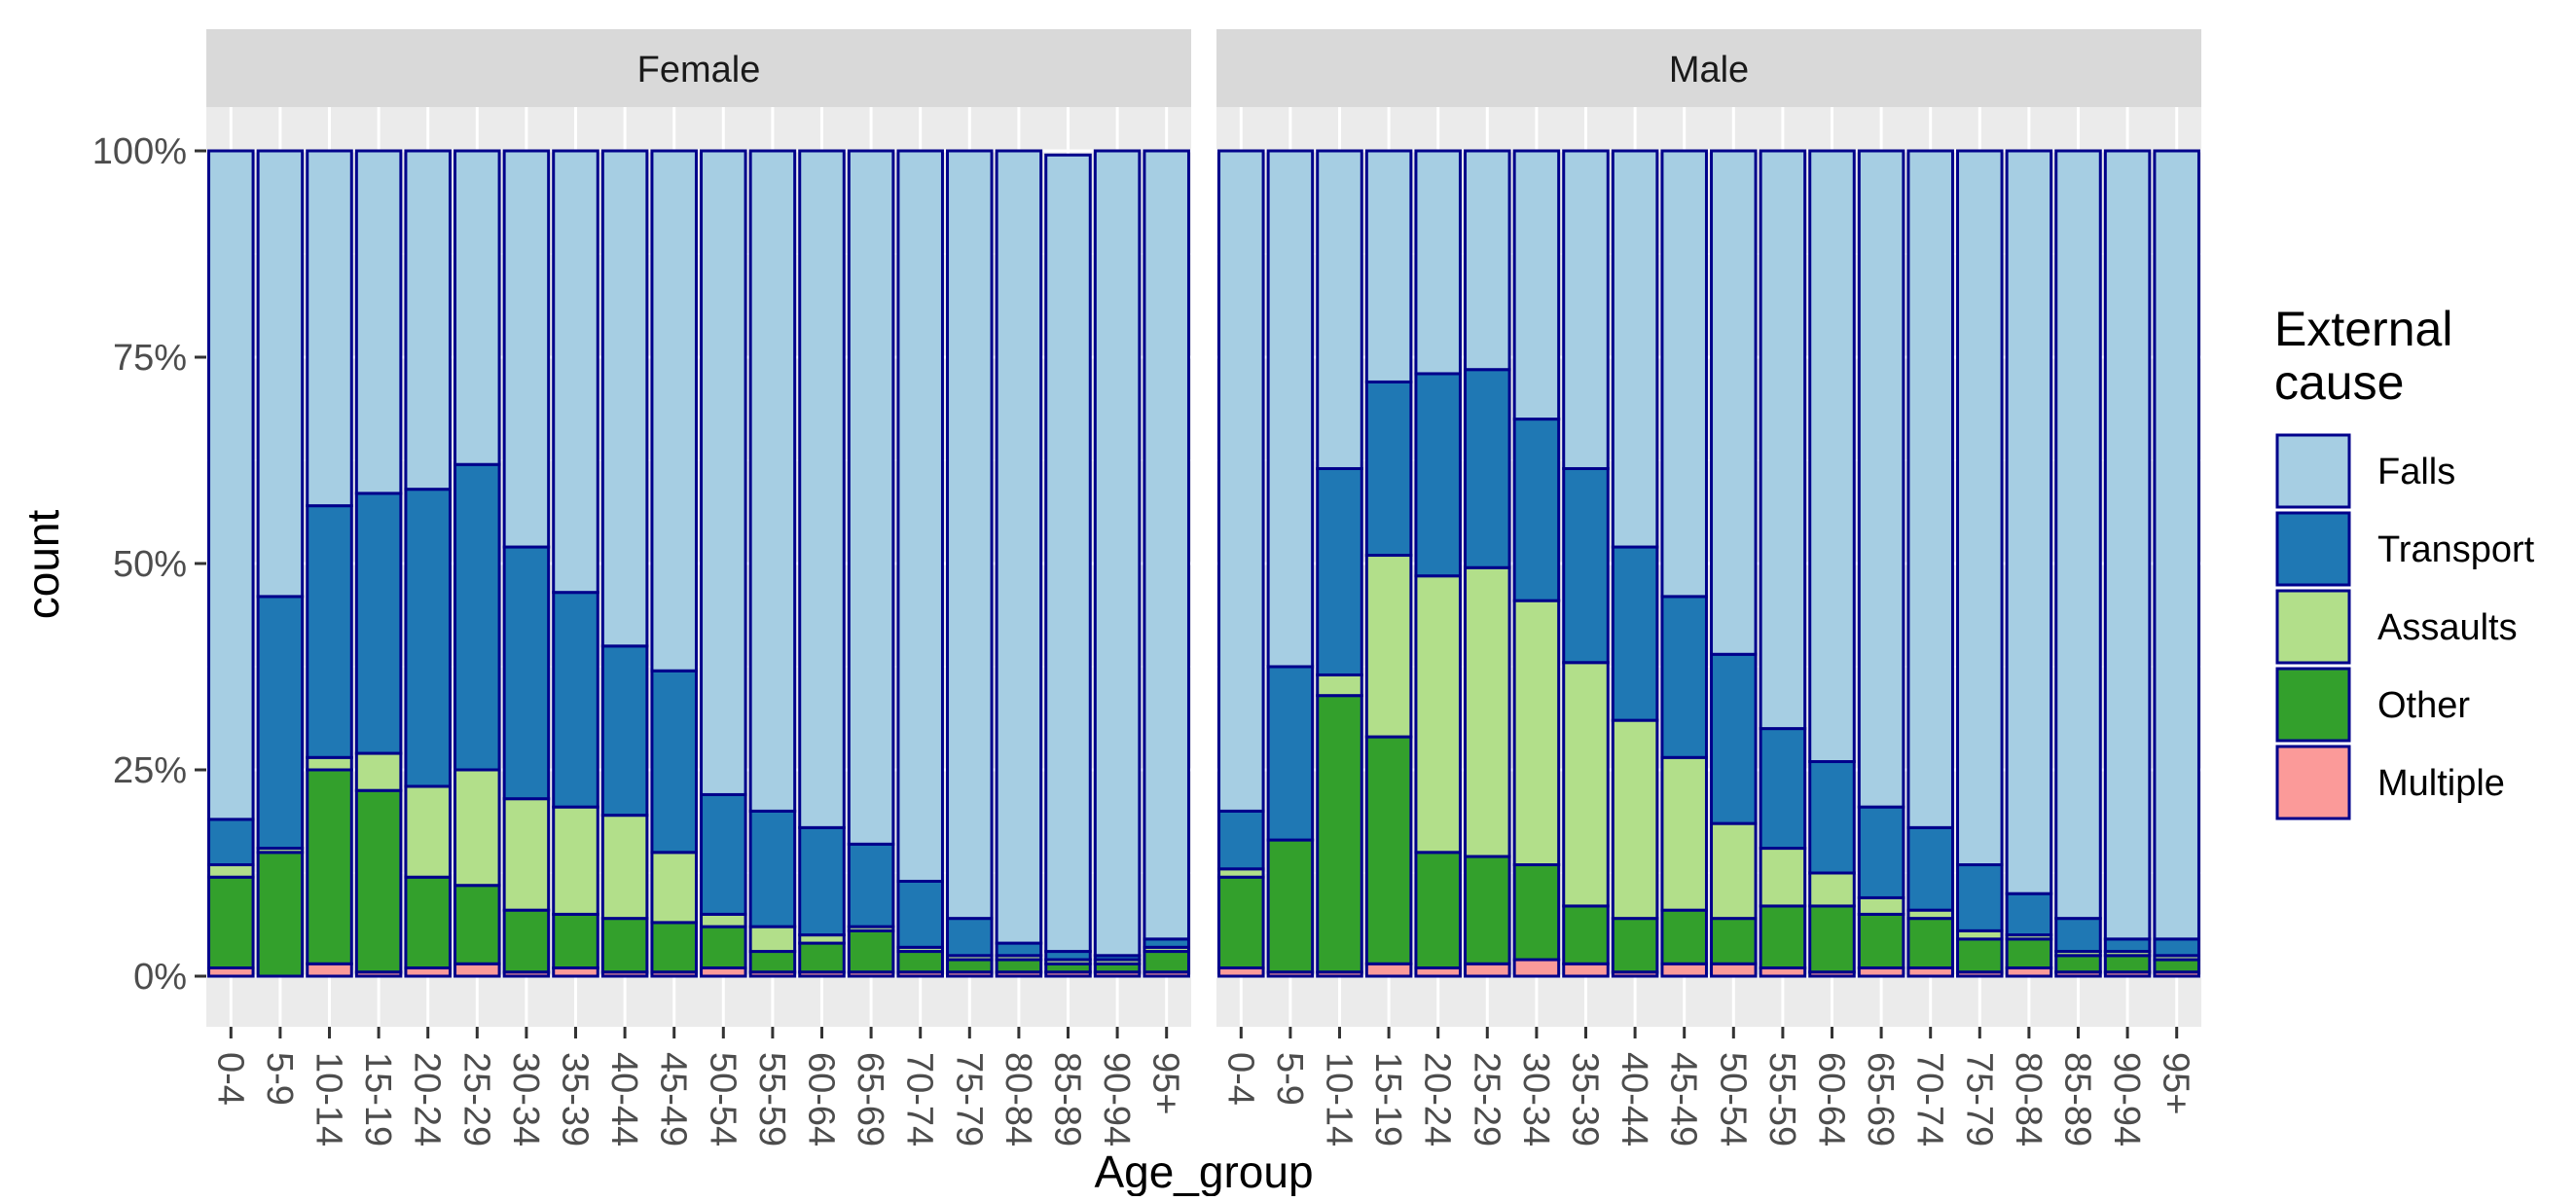  What do you see at coordinates (43, 565) in the screenshot?
I see `y-axis-title: count` at bounding box center [43, 565].